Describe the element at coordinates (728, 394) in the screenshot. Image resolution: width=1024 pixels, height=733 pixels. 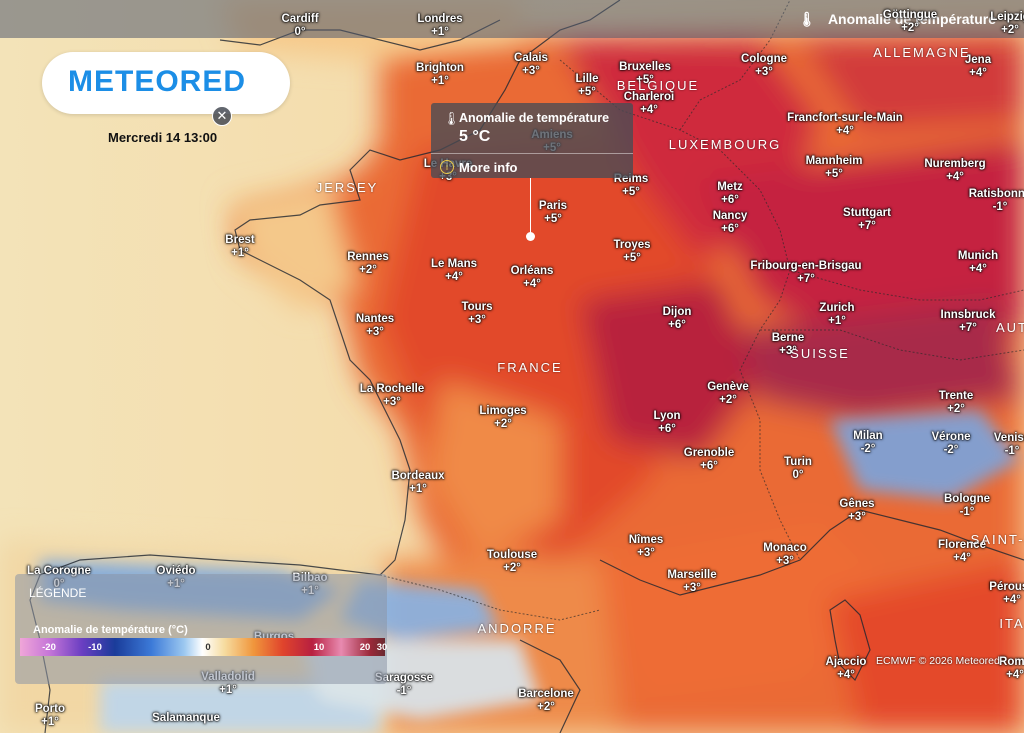
I see `city-label: Genève +2°` at that location.